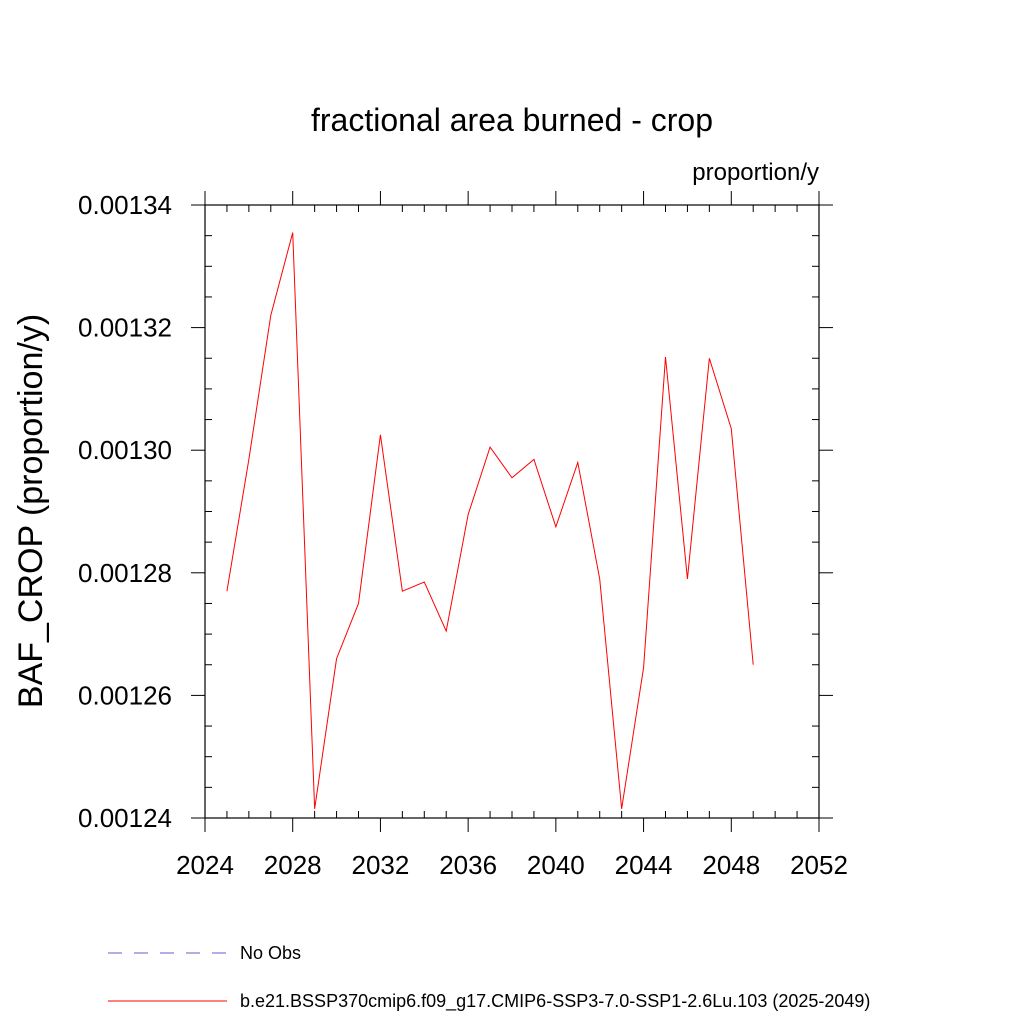 This screenshot has height=1024, width=1024. Describe the element at coordinates (125, 695) in the screenshot. I see `y-tick-label: 0.00126` at that location.